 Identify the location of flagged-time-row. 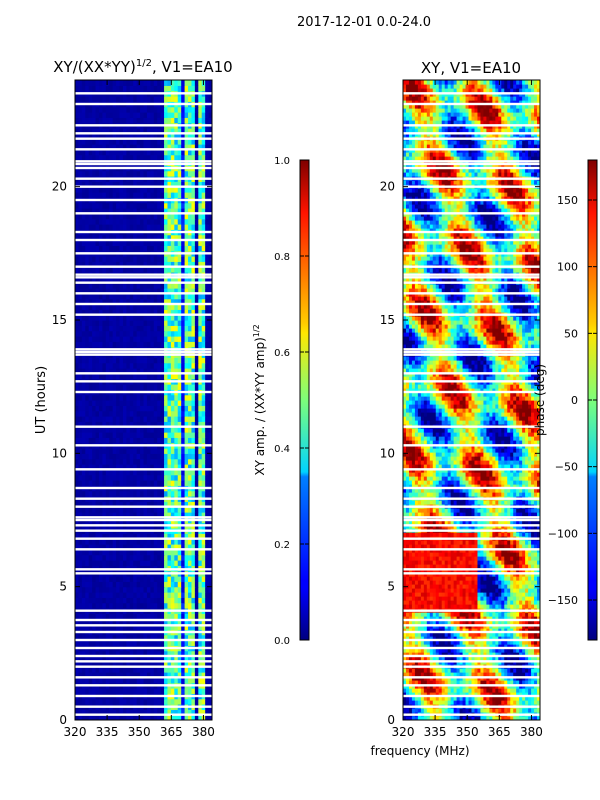
(143, 213).